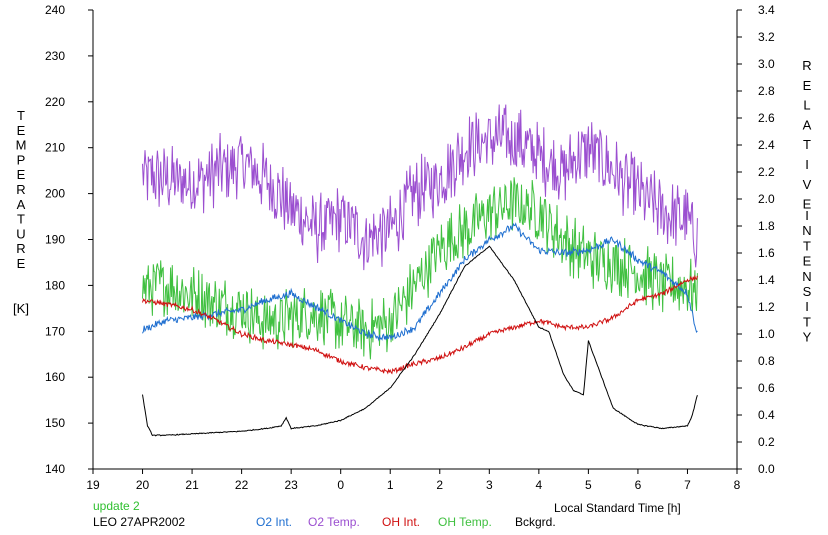 The height and width of the screenshot is (535, 828). I want to click on y-right-tick-label: 0.6, so click(766, 388).